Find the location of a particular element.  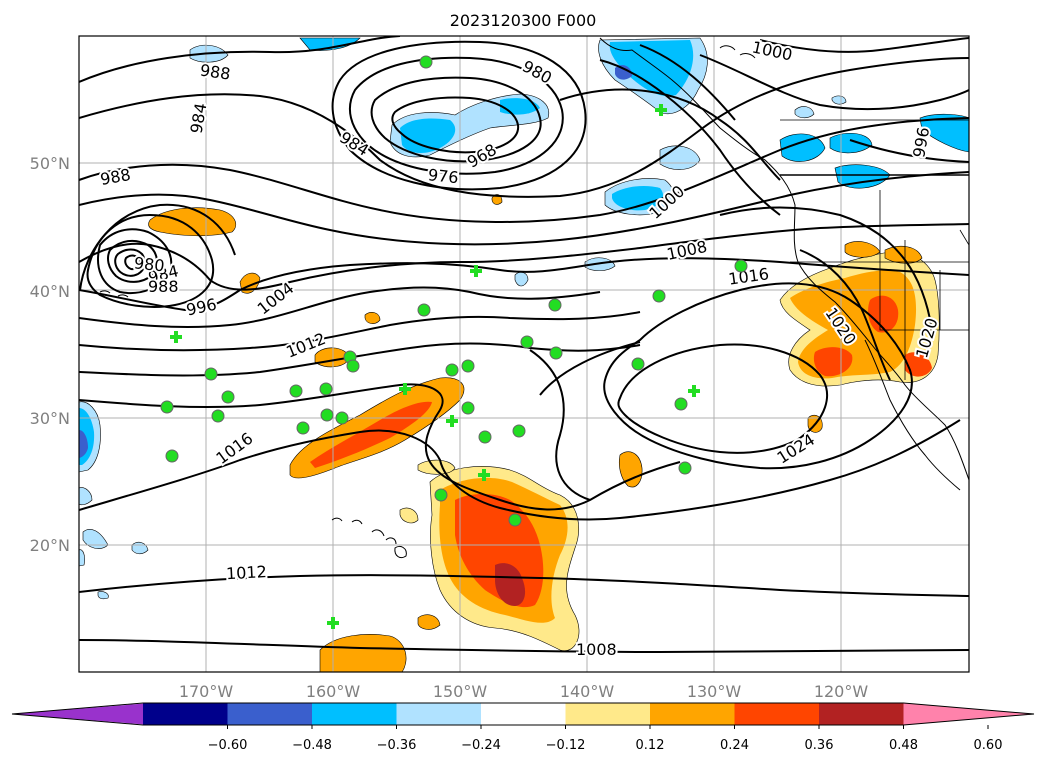

lon-label: 160°W is located at coordinates (333, 691).